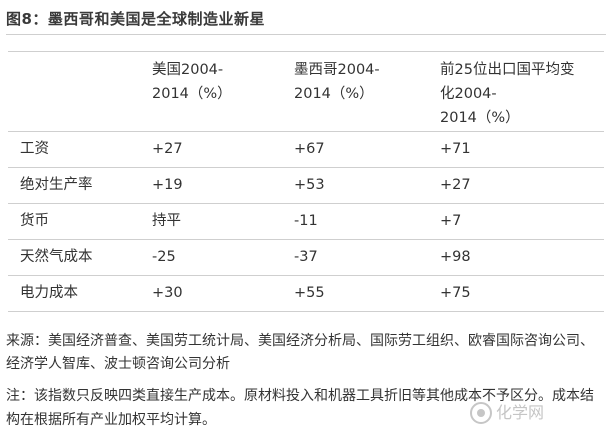 The image size is (612, 441). What do you see at coordinates (367, 257) in the screenshot?
I see `cell-mexico: -37` at bounding box center [367, 257].